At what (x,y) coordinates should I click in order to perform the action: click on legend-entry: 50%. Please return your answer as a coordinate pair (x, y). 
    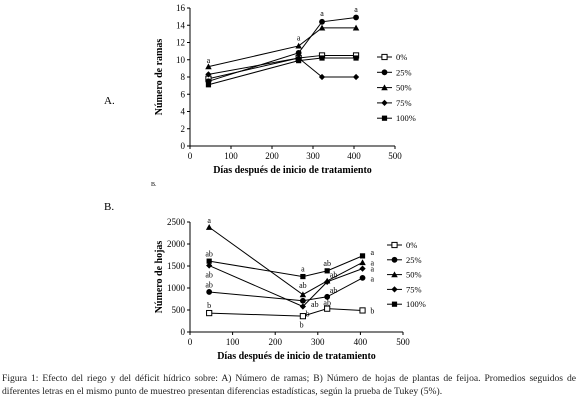
    Looking at the image, I should click on (394, 88).